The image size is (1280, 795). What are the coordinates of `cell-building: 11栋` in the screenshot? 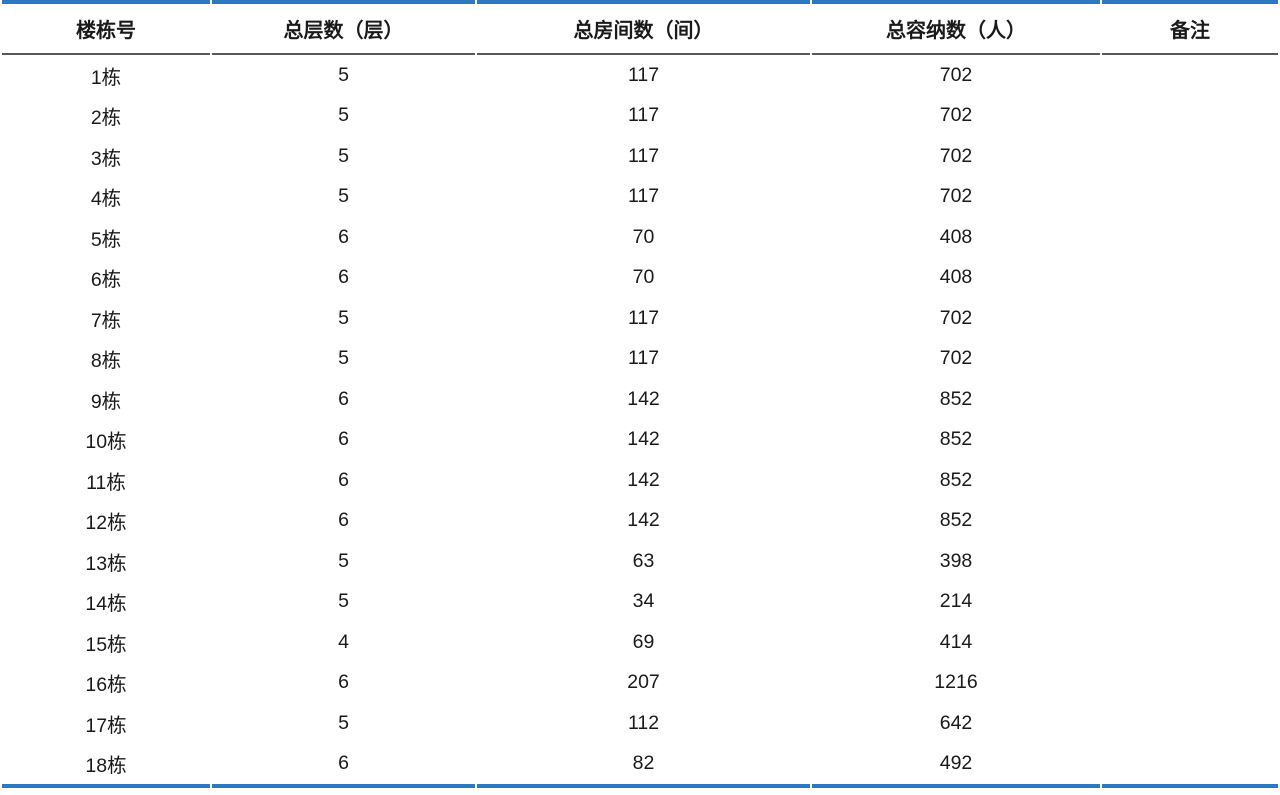 It's located at (106, 482).